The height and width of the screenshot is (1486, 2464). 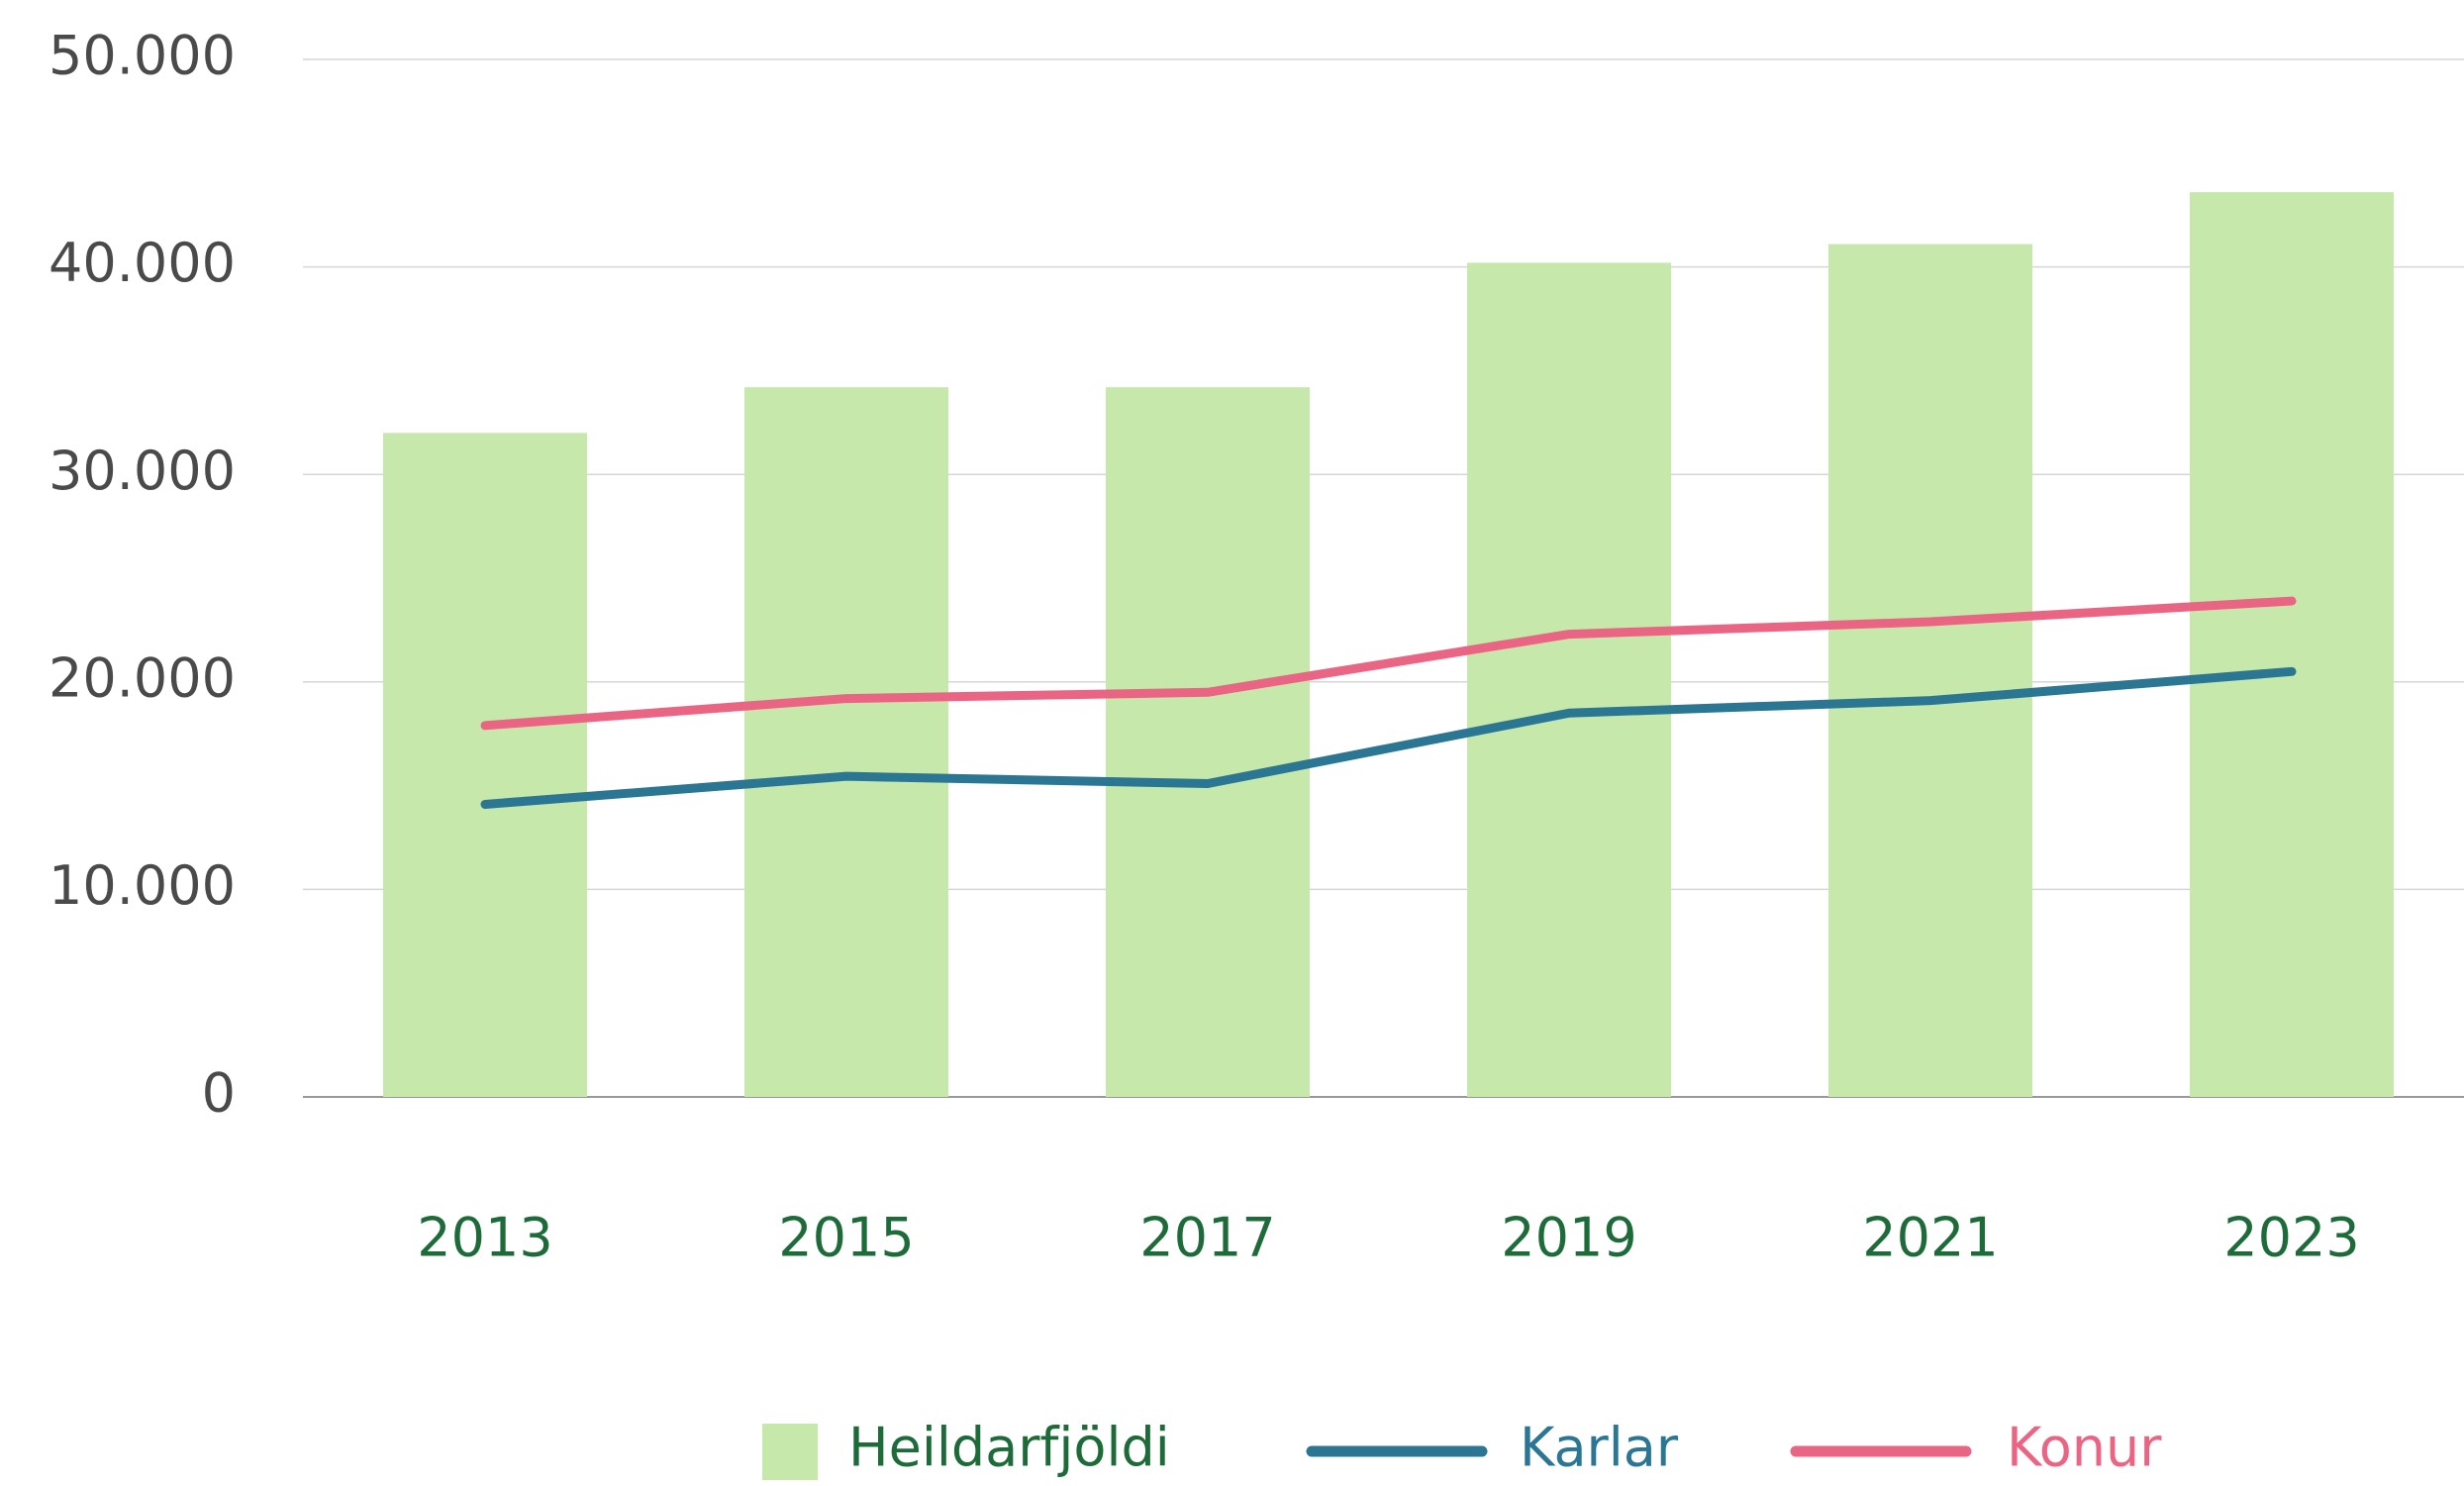 I want to click on legend-label: Heildarfjöldi, so click(x=1009, y=1448).